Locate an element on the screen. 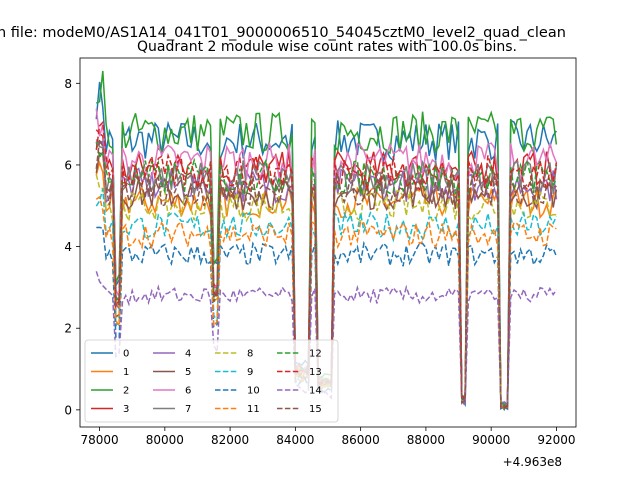  x-tick-label: 90000 is located at coordinates (491, 440).